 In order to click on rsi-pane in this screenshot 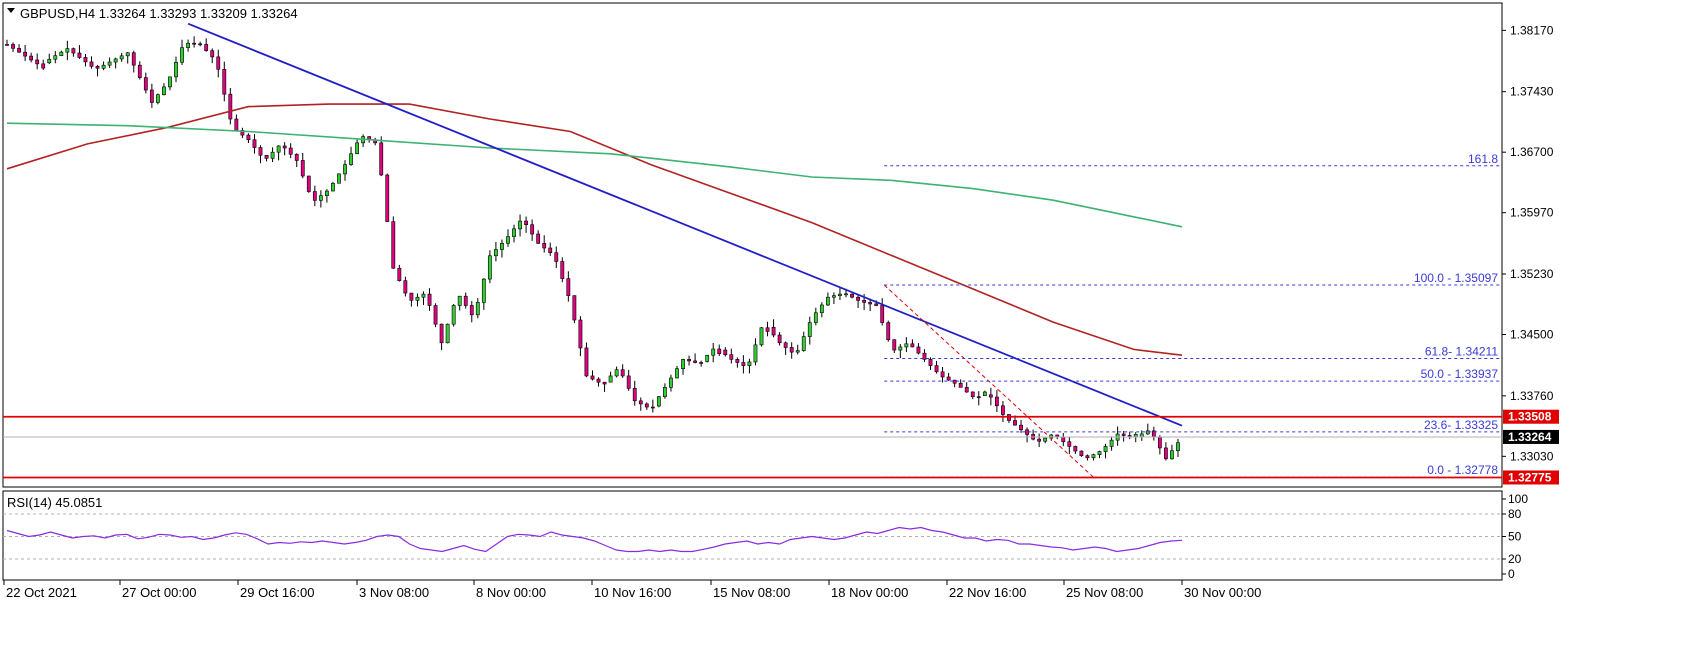, I will do `click(752, 536)`.